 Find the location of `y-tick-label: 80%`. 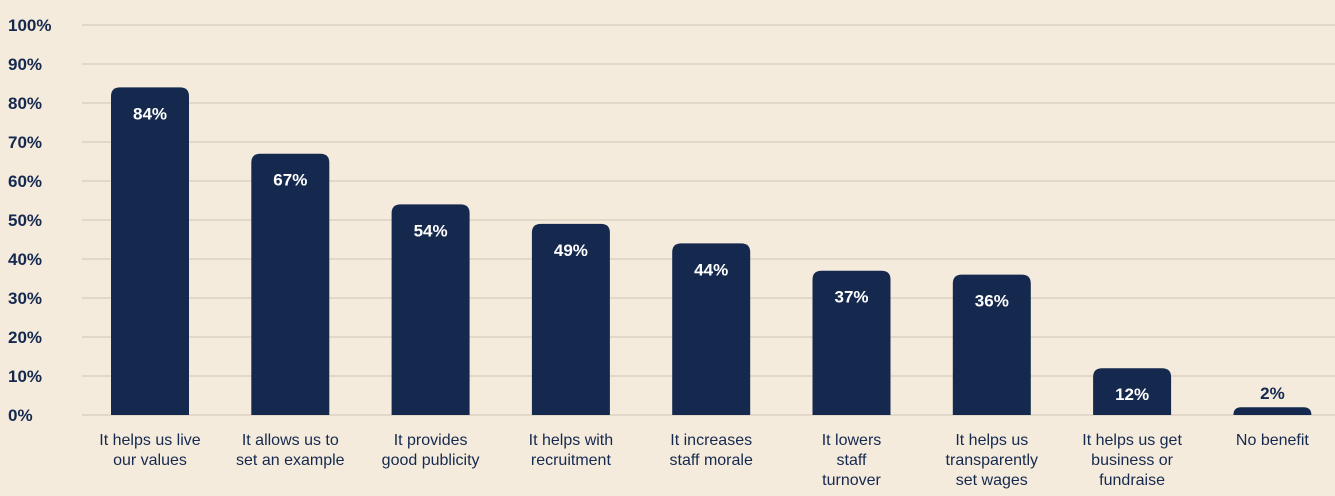

y-tick-label: 80% is located at coordinates (25, 103).